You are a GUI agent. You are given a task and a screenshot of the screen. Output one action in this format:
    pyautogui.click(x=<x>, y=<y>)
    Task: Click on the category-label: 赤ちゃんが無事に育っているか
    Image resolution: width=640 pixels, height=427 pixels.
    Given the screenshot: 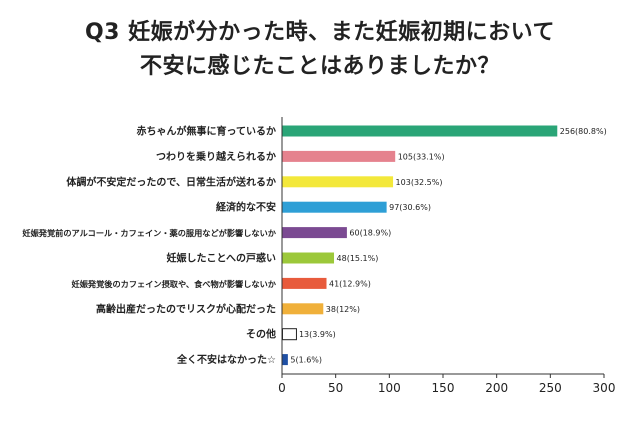 What is the action you would take?
    pyautogui.click(x=207, y=131)
    